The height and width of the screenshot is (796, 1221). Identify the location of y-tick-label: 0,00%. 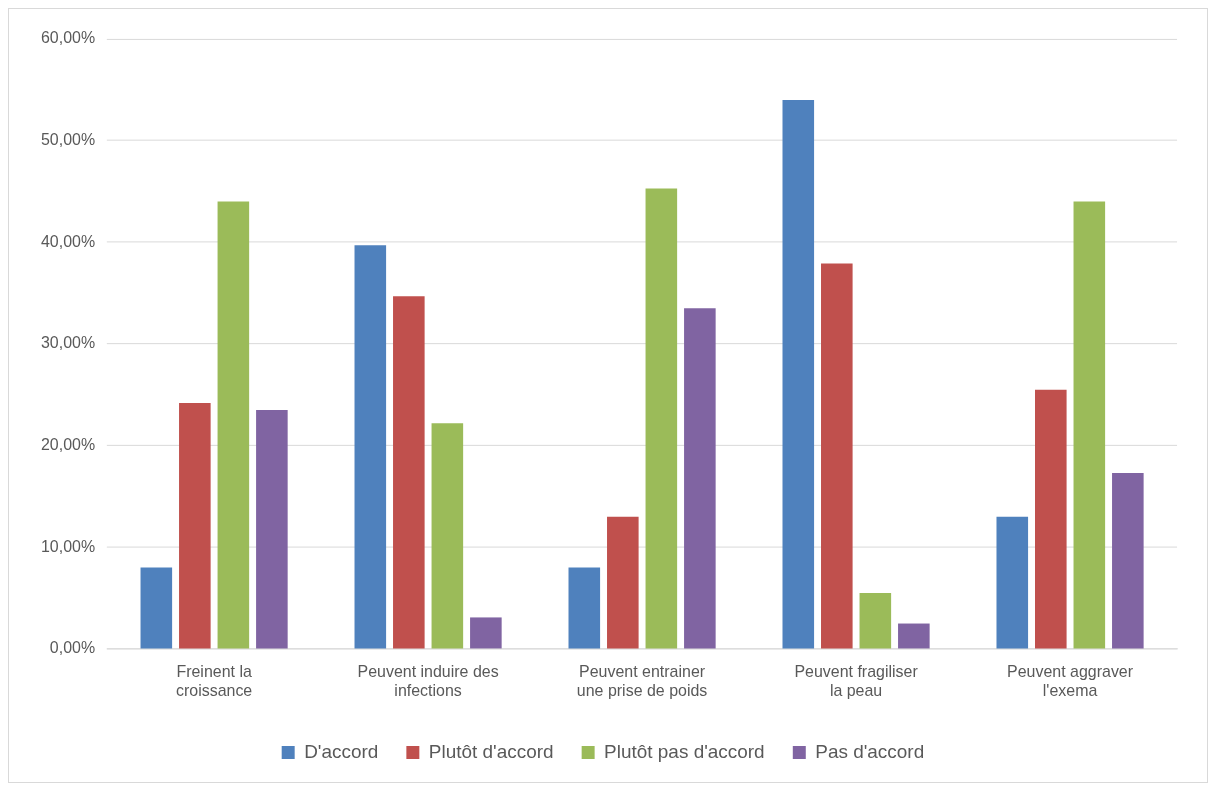
(72, 648).